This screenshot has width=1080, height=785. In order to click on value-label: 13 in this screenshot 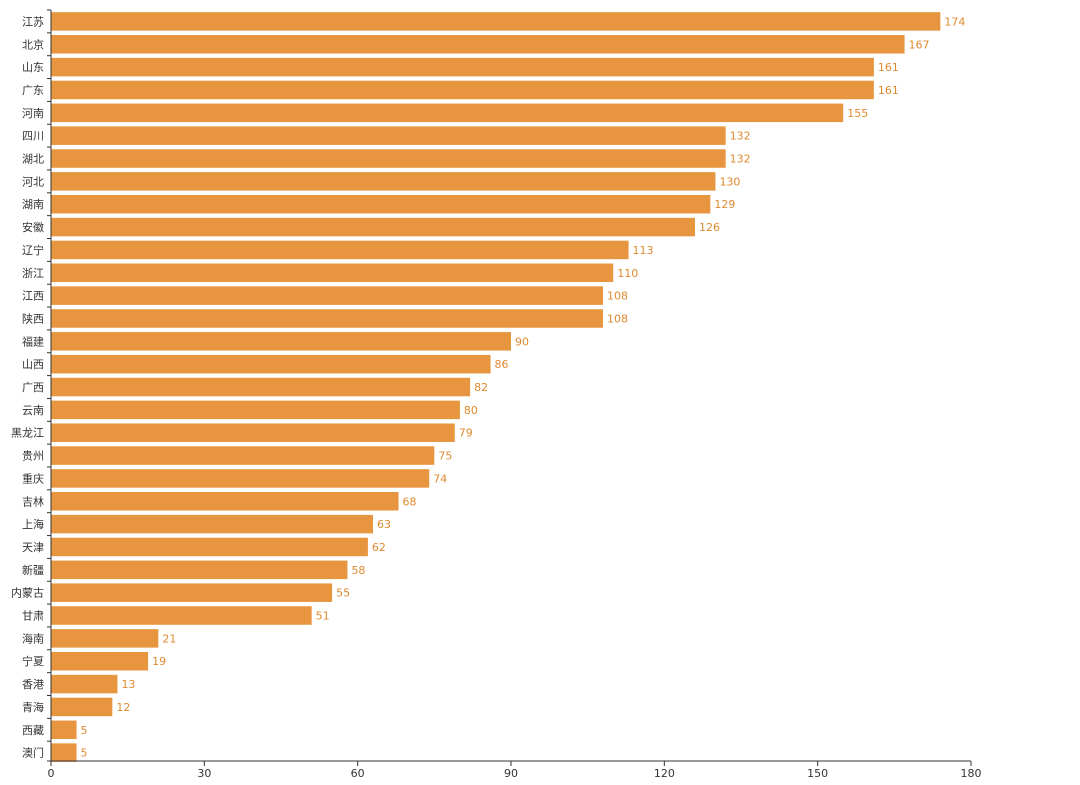, I will do `click(128, 684)`.